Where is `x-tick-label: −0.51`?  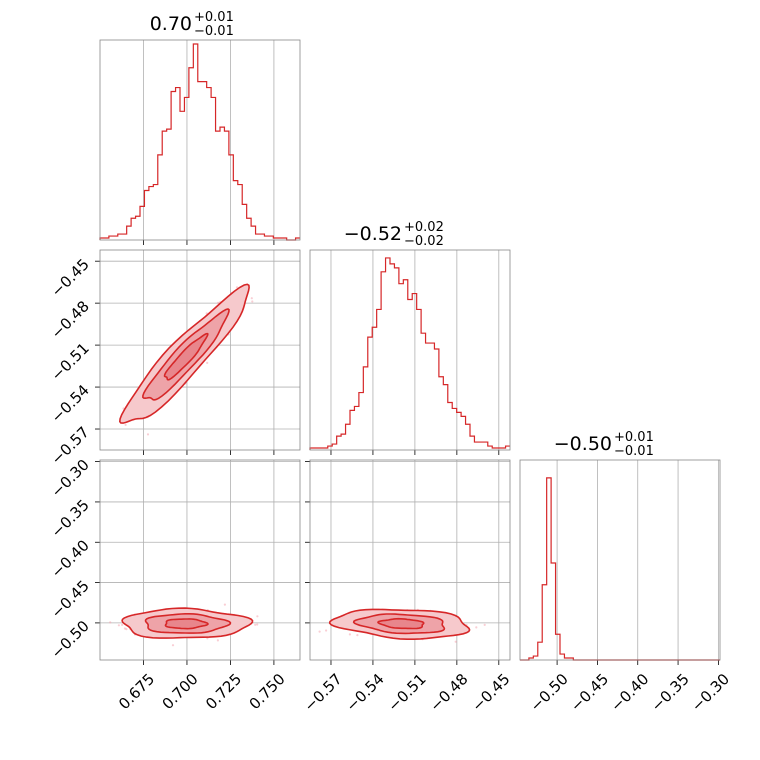
x-tick-label: −0.51 is located at coordinates (406, 692).